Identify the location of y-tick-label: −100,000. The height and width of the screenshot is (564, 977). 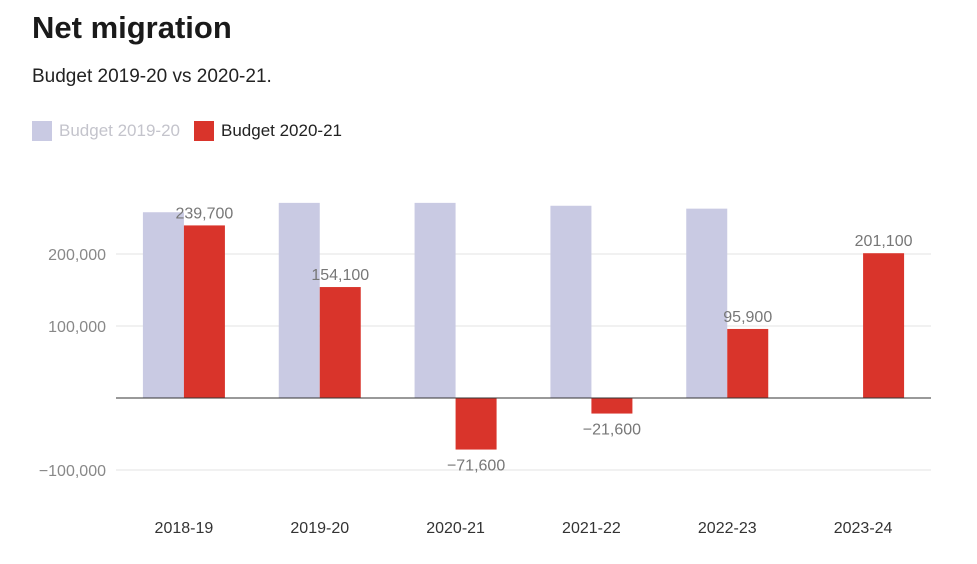
(72, 471).